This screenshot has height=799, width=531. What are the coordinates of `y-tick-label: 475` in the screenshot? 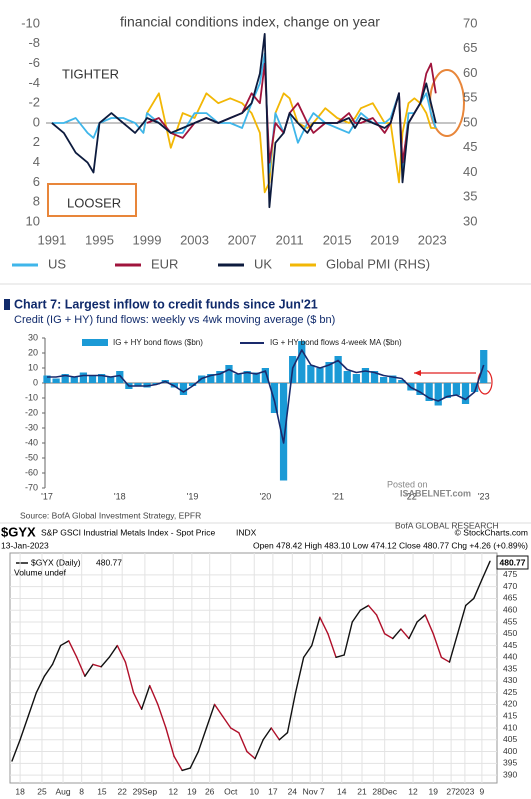 It's located at (510, 574).